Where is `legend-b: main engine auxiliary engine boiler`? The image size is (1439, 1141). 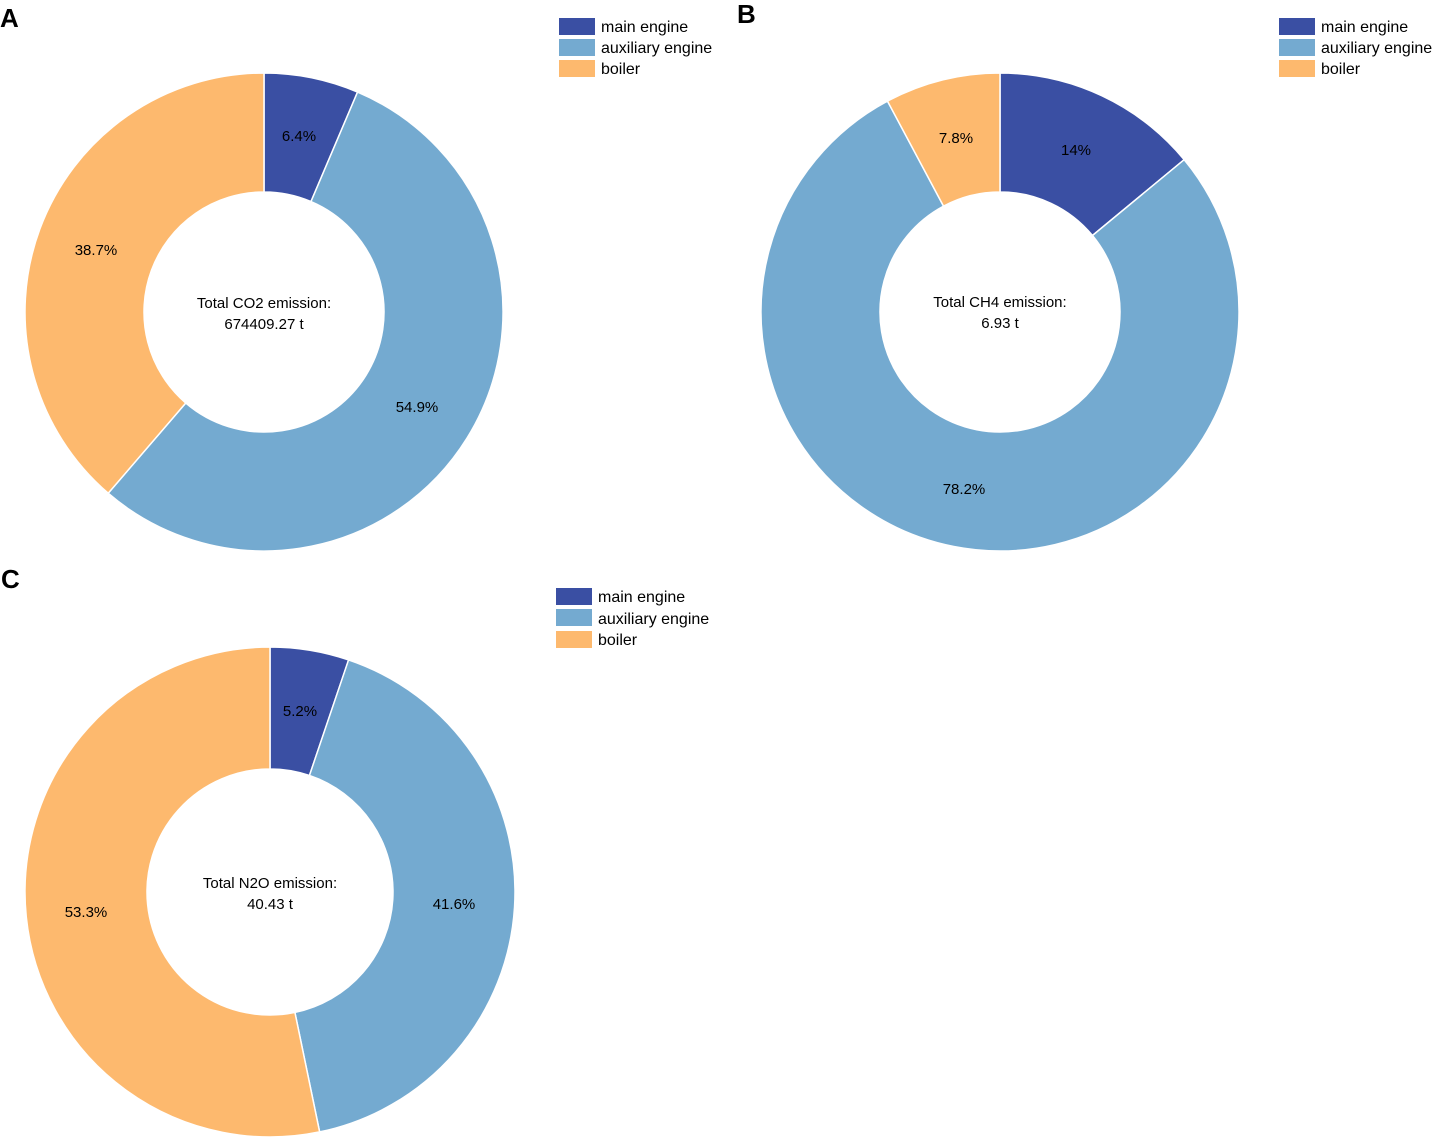
legend-b: main engine auxiliary engine boiler is located at coordinates (1355, 48).